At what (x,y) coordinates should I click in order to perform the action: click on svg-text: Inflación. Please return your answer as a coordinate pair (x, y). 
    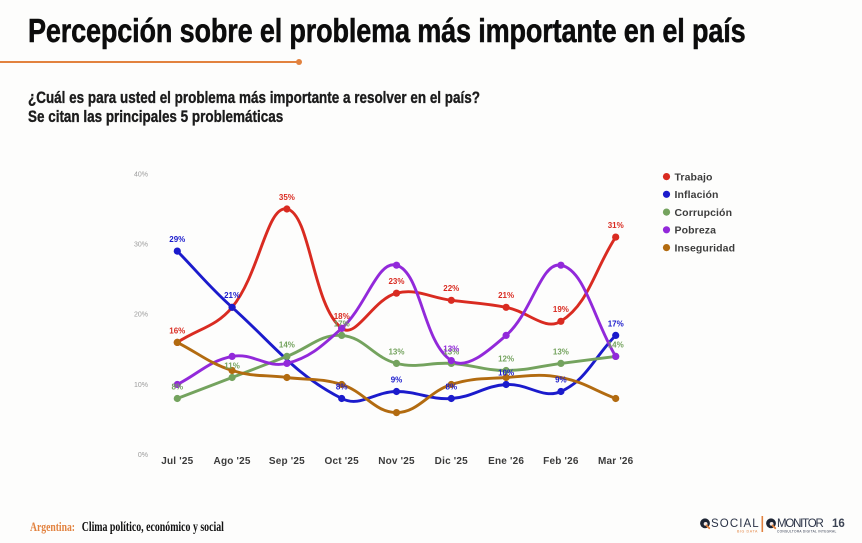
    Looking at the image, I should click on (697, 195).